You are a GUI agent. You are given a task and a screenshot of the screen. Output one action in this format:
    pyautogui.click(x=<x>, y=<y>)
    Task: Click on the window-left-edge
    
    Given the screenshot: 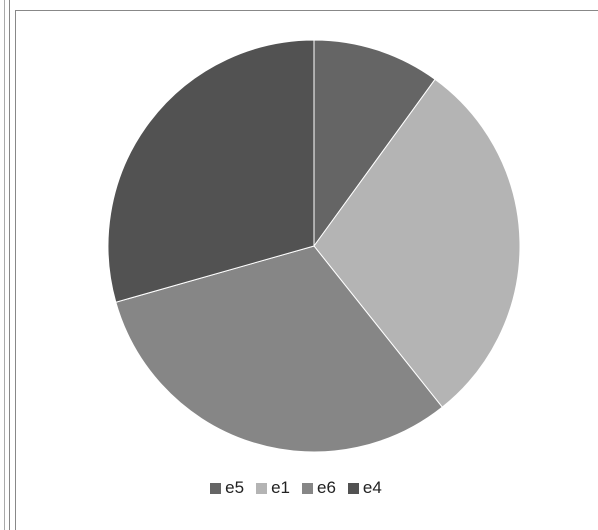 What is the action you would take?
    pyautogui.click(x=5, y=265)
    